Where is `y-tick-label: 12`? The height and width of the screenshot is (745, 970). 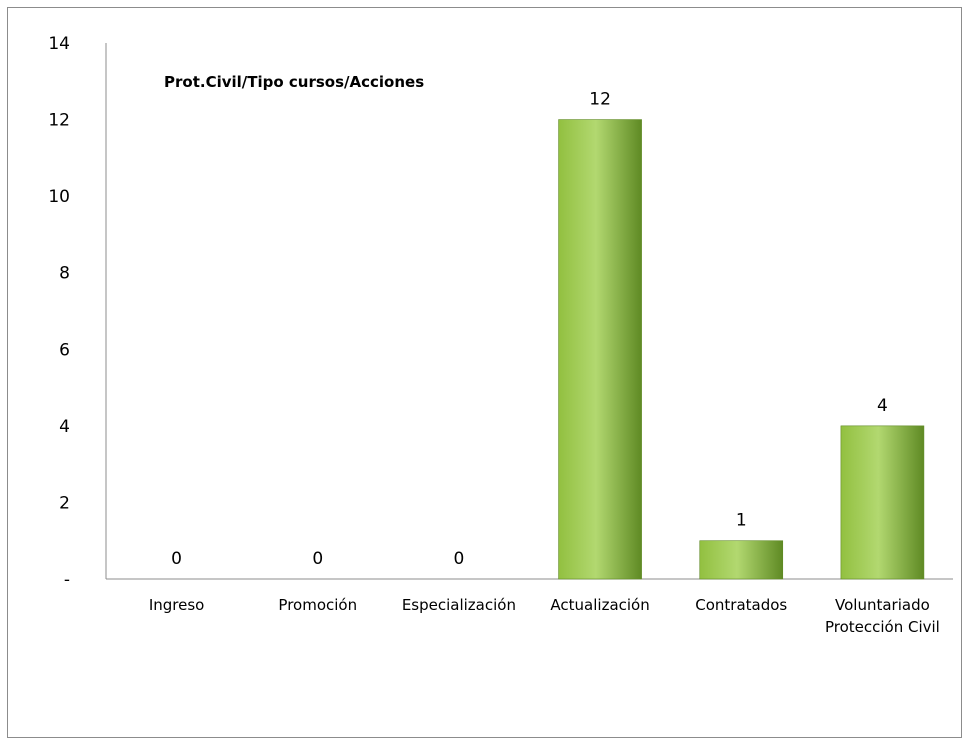
y-tick-label: 12 is located at coordinates (59, 121).